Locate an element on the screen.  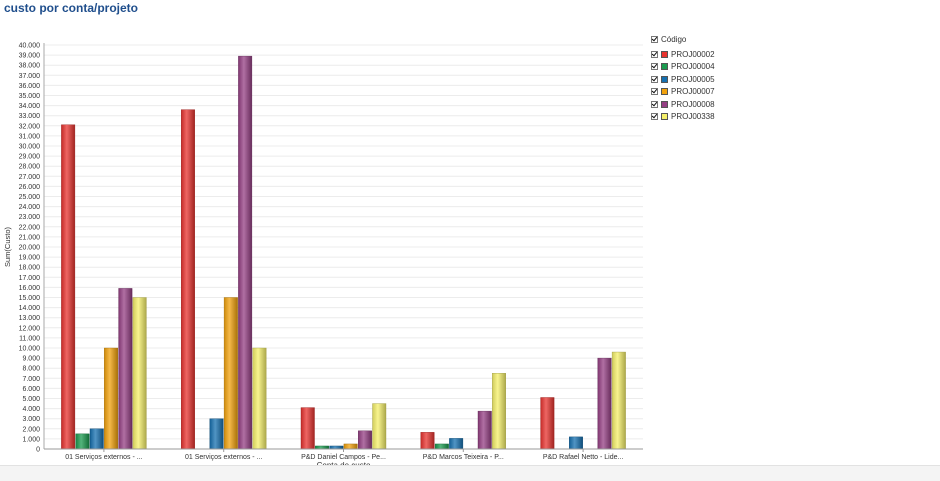
y-tick-label: 23.000 is located at coordinates (30, 217).